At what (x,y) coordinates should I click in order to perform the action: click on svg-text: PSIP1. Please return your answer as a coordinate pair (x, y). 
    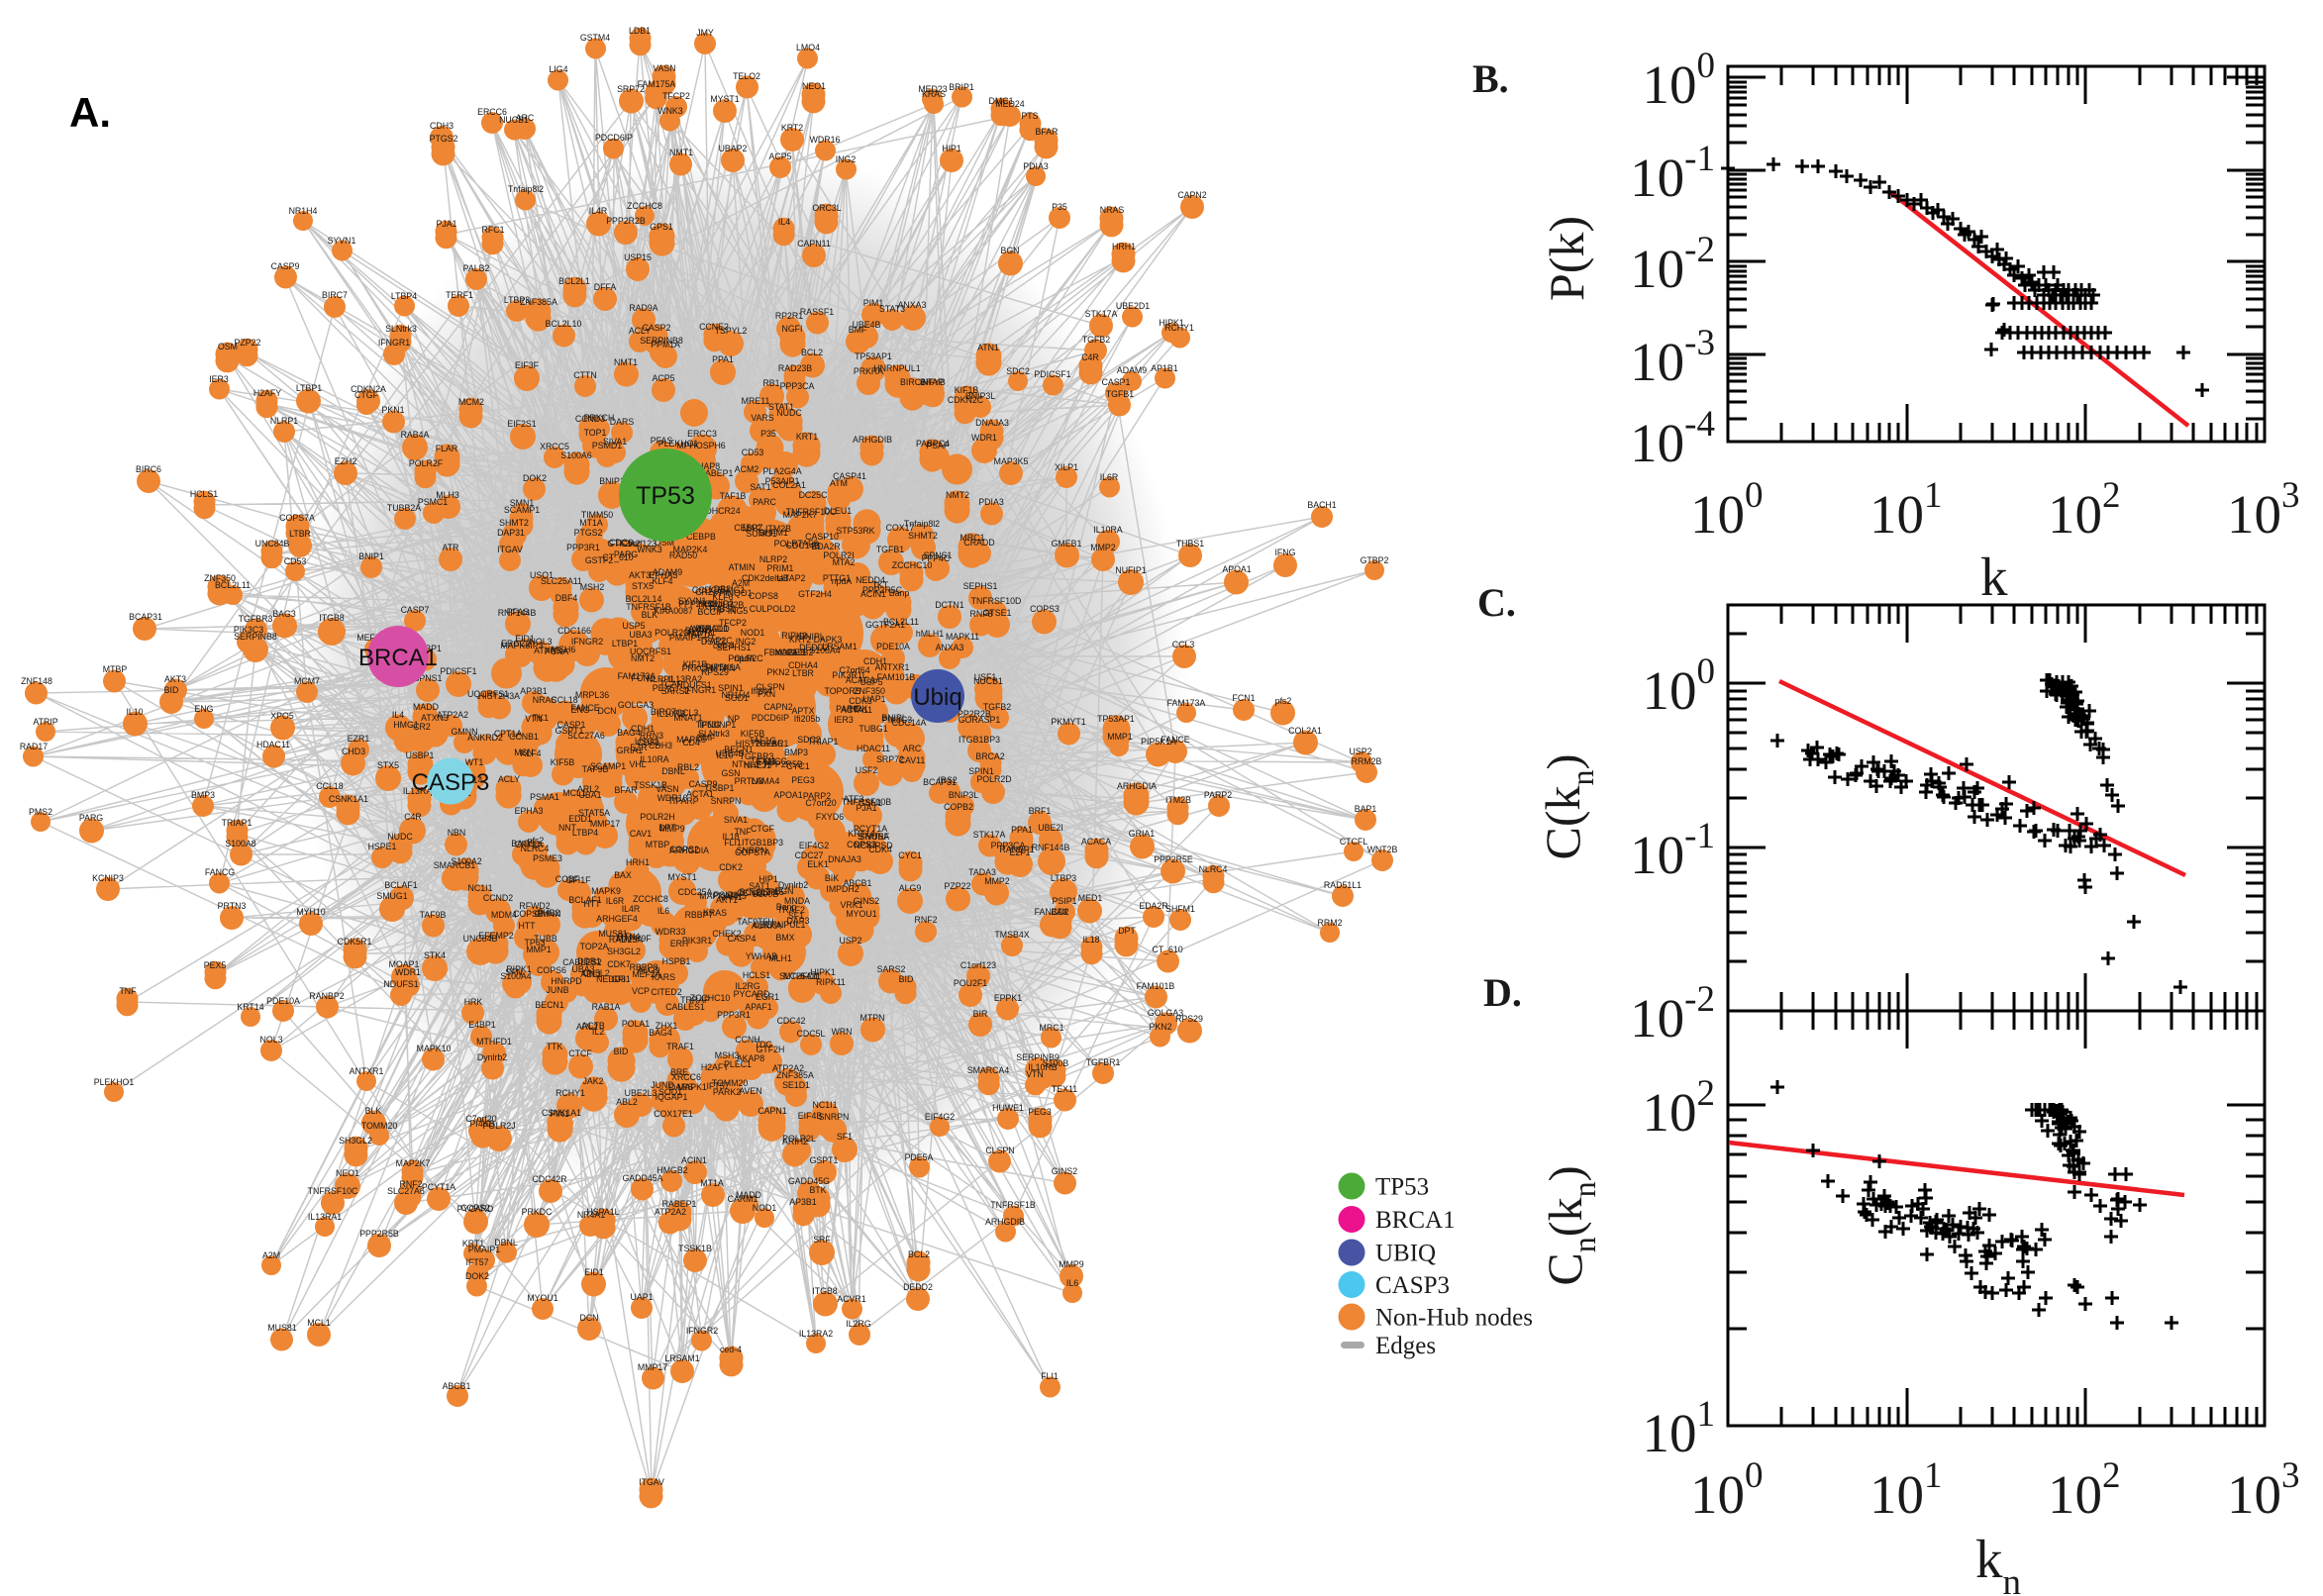
    Looking at the image, I should click on (1065, 901).